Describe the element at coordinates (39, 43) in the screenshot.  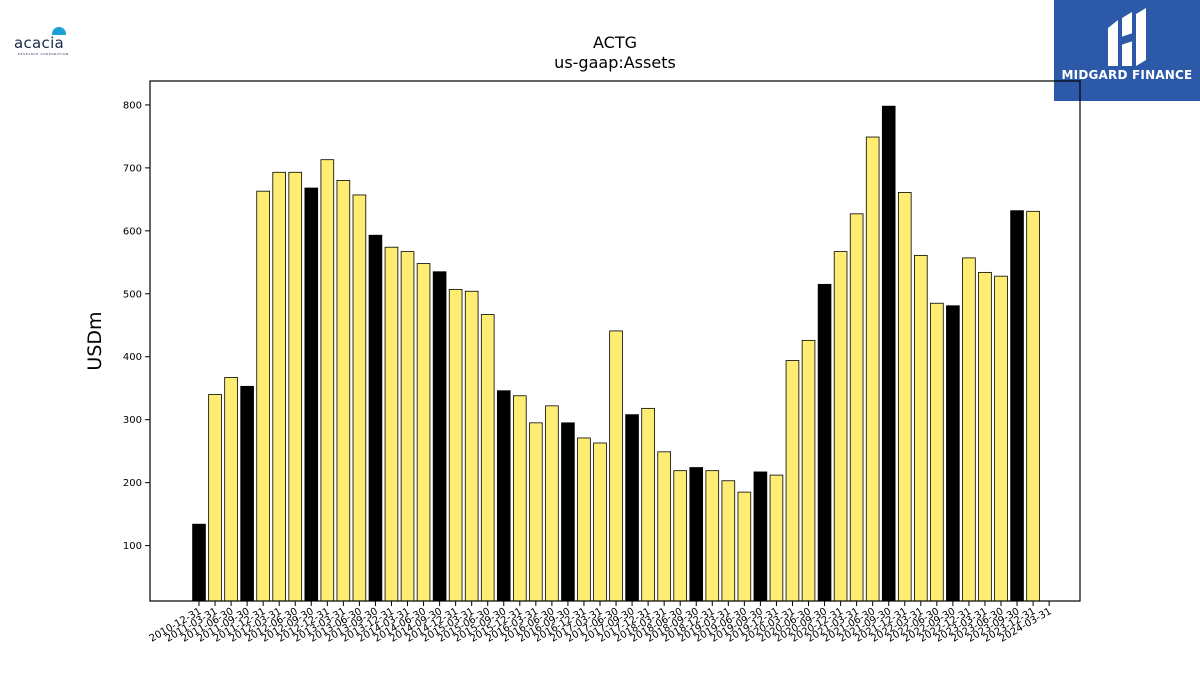
I see `left-logo-text: acacia` at that location.